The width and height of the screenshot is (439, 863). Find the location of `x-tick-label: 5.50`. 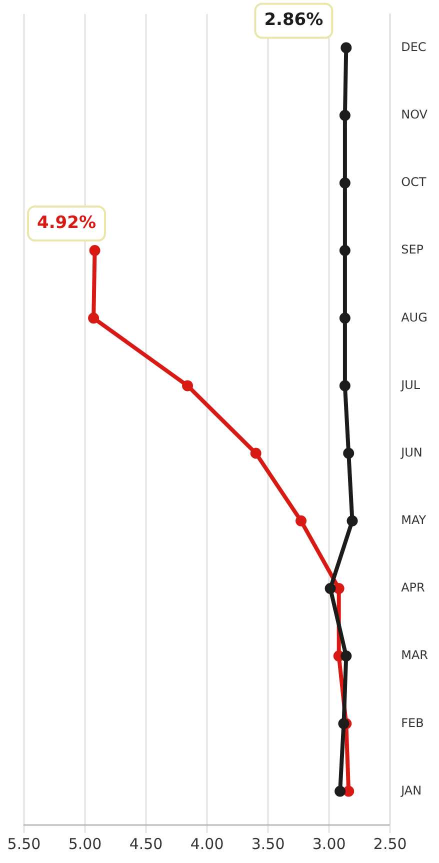

x-tick-label: 5.50 is located at coordinates (24, 843).